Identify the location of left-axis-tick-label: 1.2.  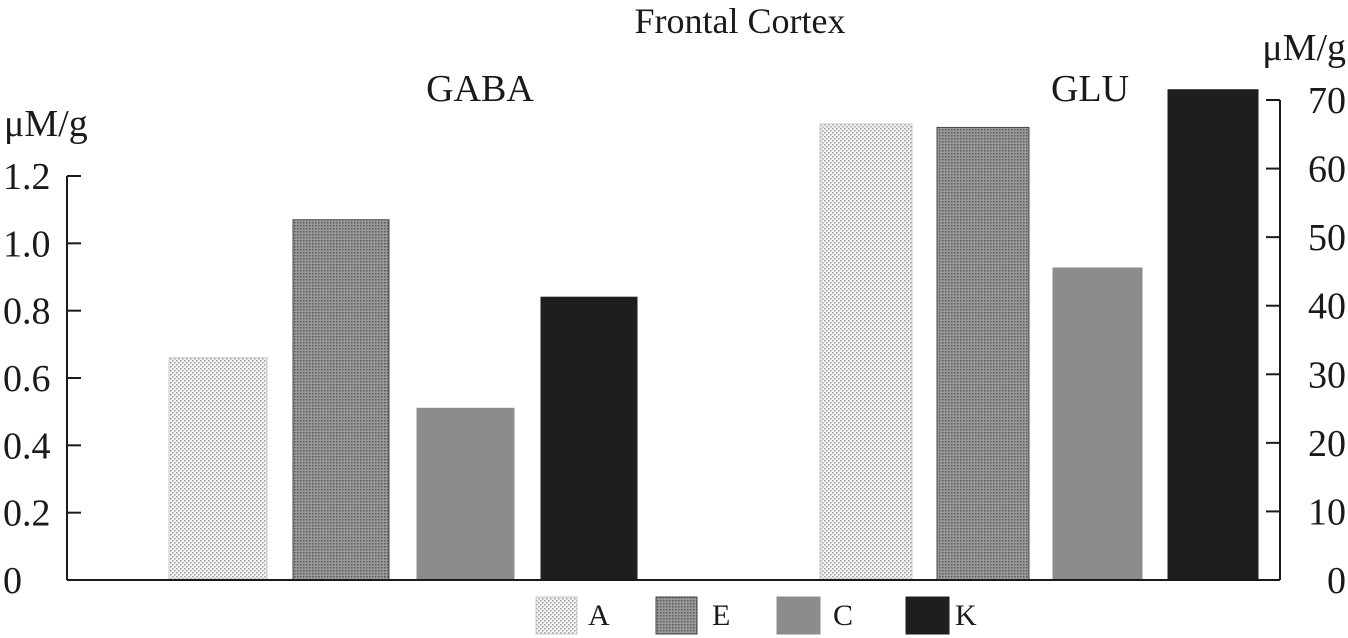
(27, 177).